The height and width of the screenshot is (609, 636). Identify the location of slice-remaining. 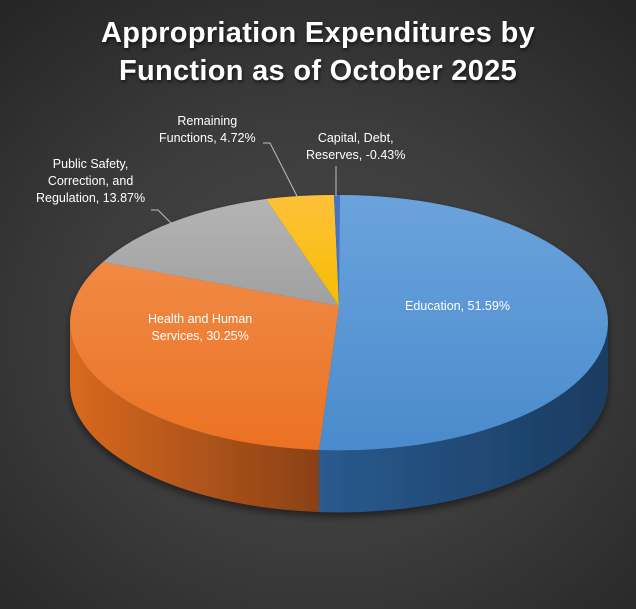
(302, 250).